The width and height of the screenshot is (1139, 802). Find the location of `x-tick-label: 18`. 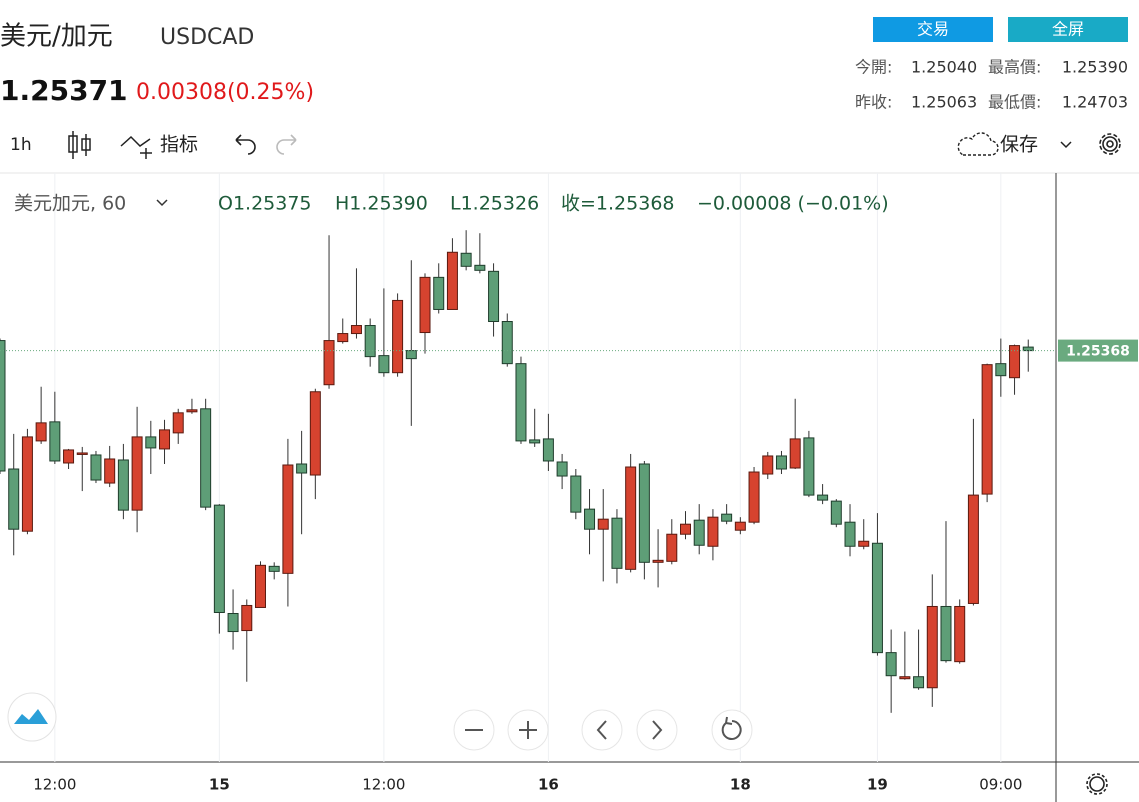

x-tick-label: 18 is located at coordinates (740, 785).